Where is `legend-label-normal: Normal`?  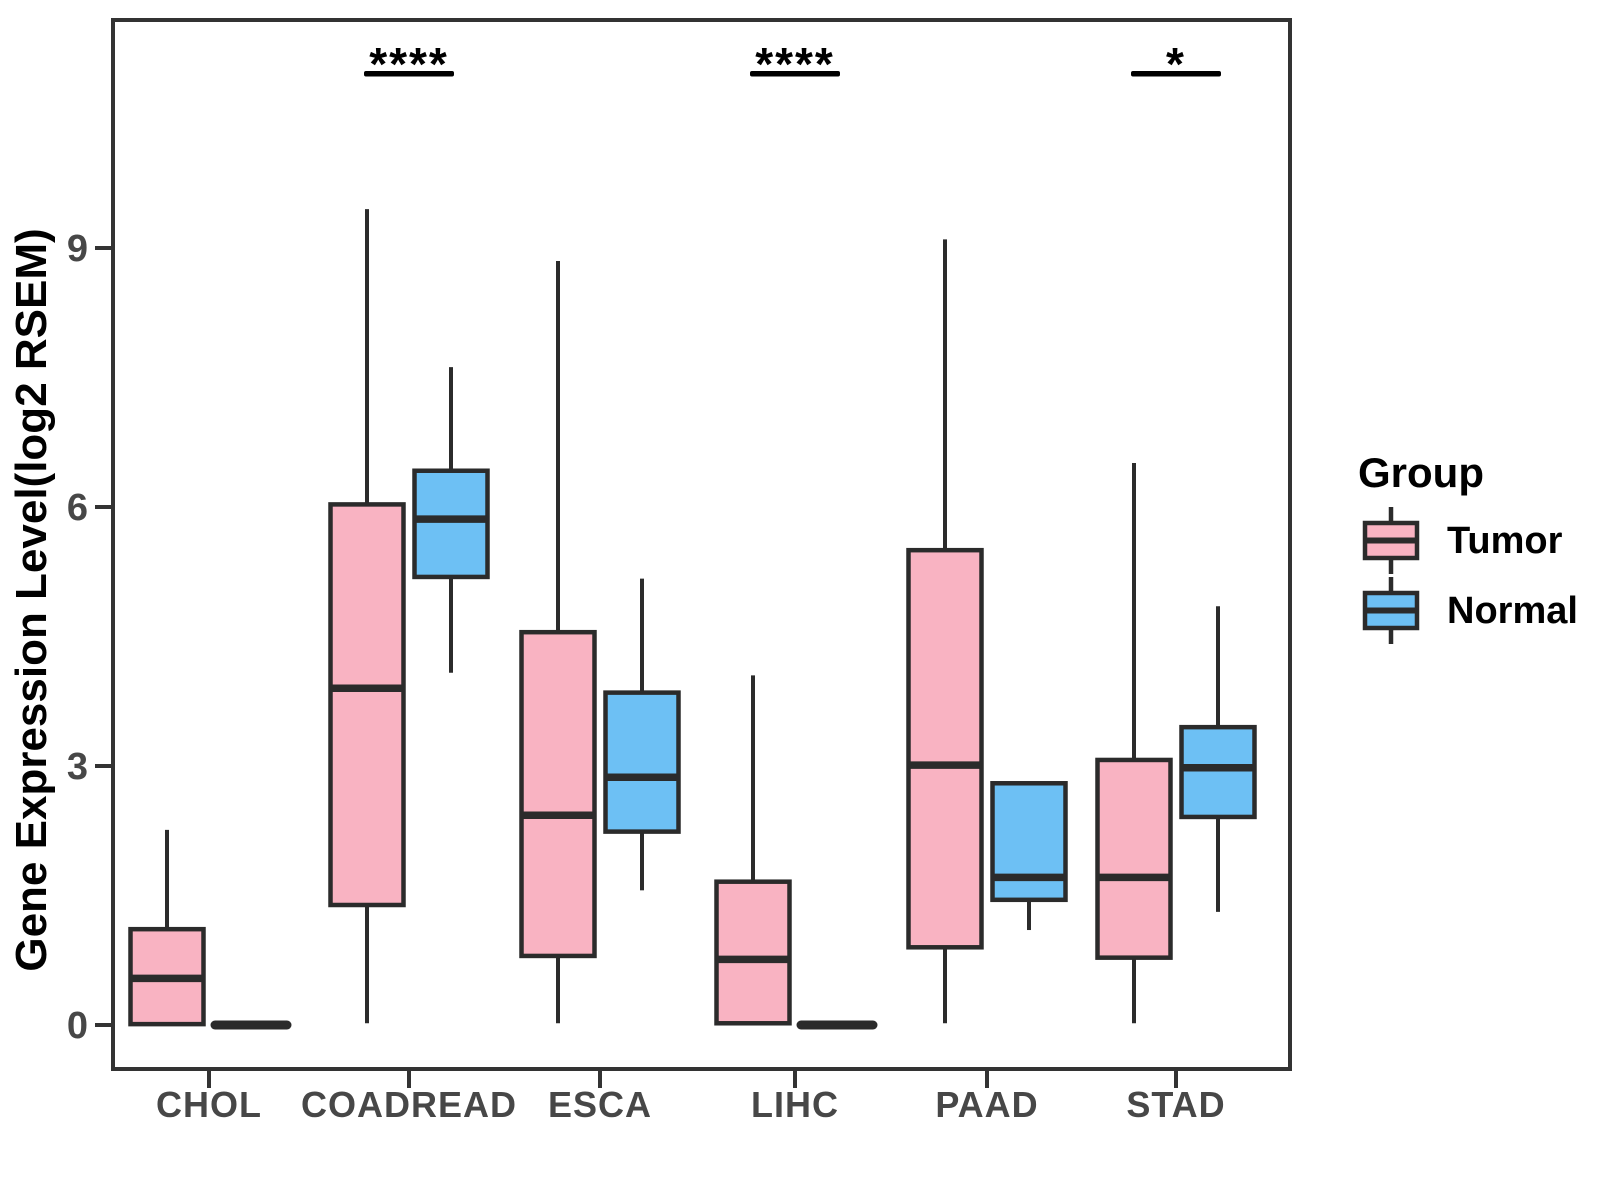 legend-label-normal: Normal is located at coordinates (1512, 611).